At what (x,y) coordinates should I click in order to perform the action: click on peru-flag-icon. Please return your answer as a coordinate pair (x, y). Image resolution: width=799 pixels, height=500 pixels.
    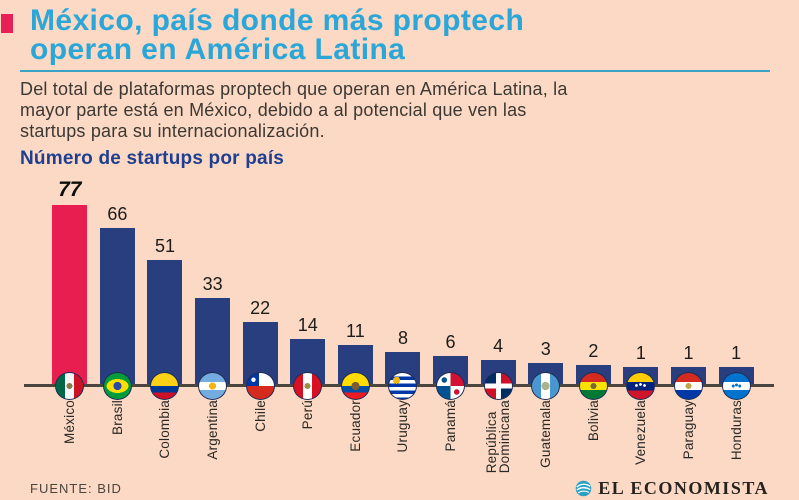
    Looking at the image, I should click on (308, 386).